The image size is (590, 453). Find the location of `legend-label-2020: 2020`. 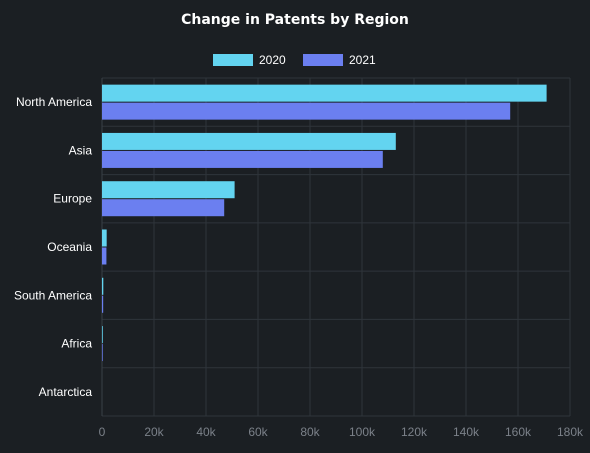

legend-label-2020: 2020 is located at coordinates (272, 60).